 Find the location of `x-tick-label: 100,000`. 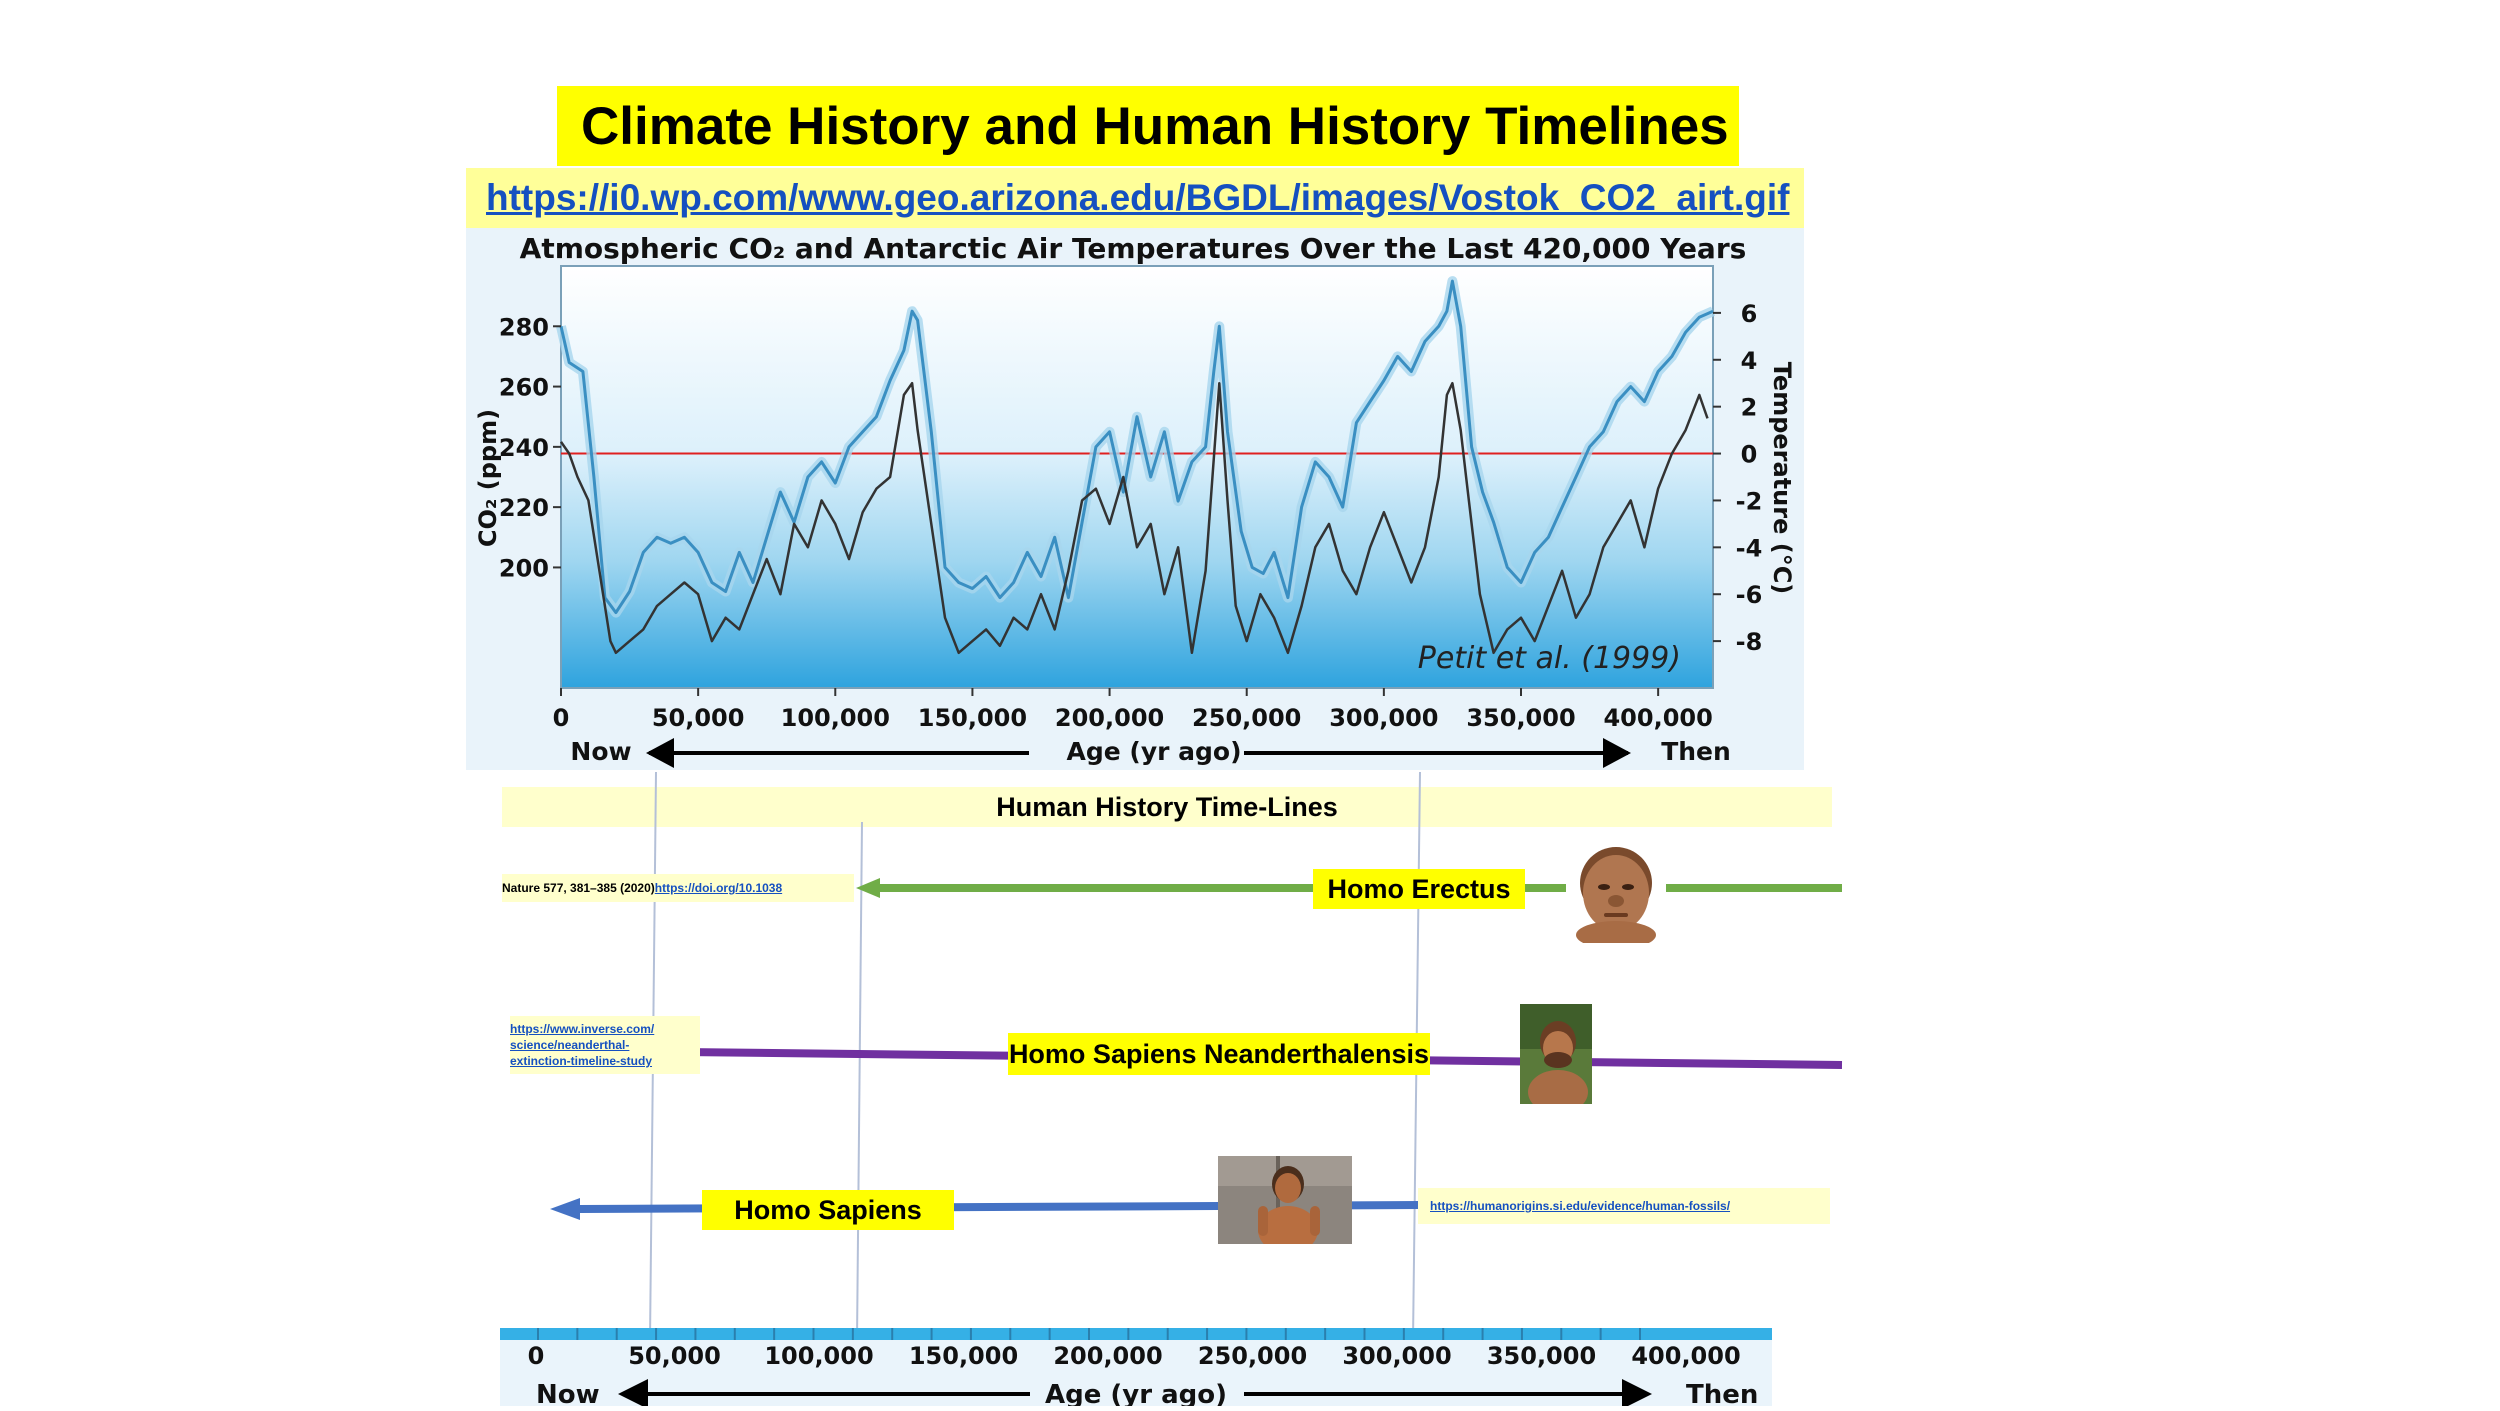

x-tick-label: 100,000 is located at coordinates (835, 718).